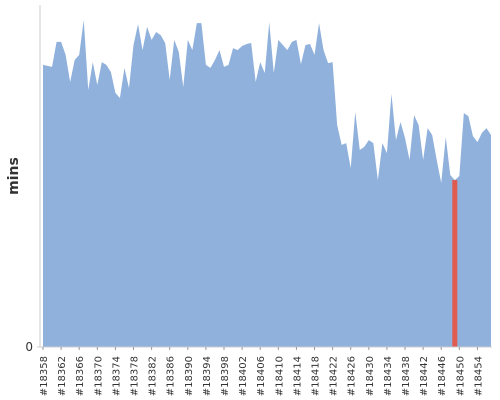 The width and height of the screenshot is (500, 400). I want to click on y-tick-label: 0, so click(29, 347).